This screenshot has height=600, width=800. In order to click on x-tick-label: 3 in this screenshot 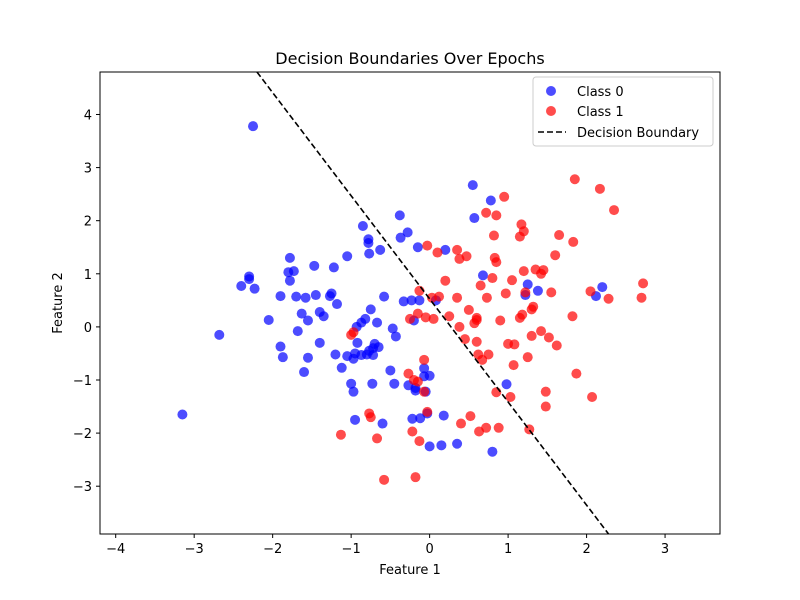, I will do `click(665, 549)`.